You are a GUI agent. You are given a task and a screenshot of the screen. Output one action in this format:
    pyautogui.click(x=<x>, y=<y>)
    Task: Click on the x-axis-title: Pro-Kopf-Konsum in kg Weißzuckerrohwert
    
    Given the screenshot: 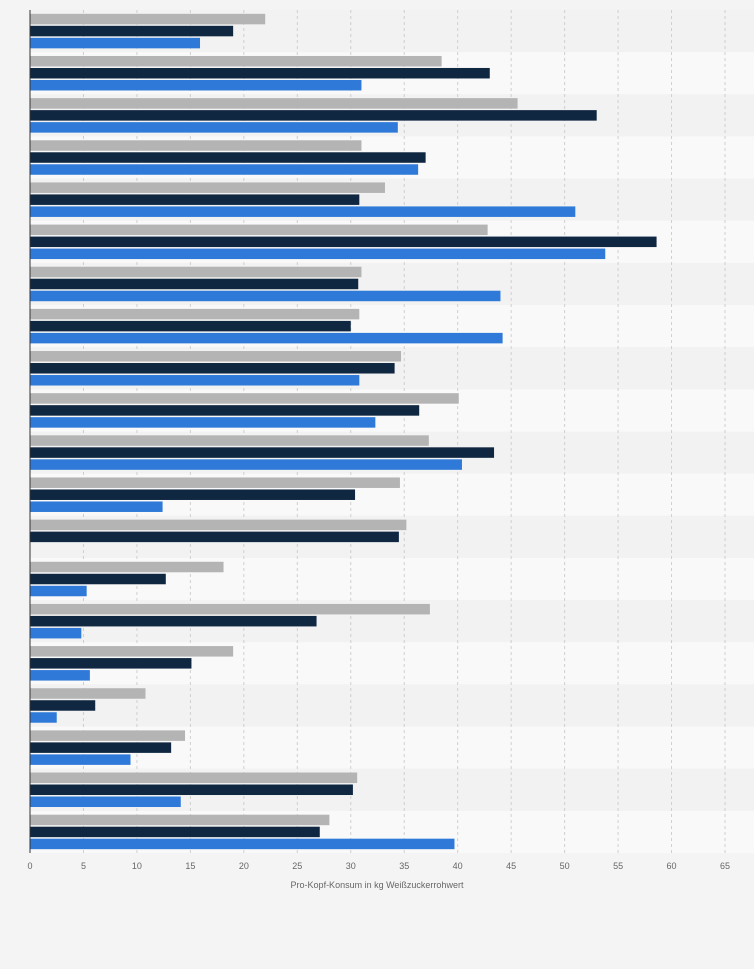 What is the action you would take?
    pyautogui.click(x=377, y=885)
    